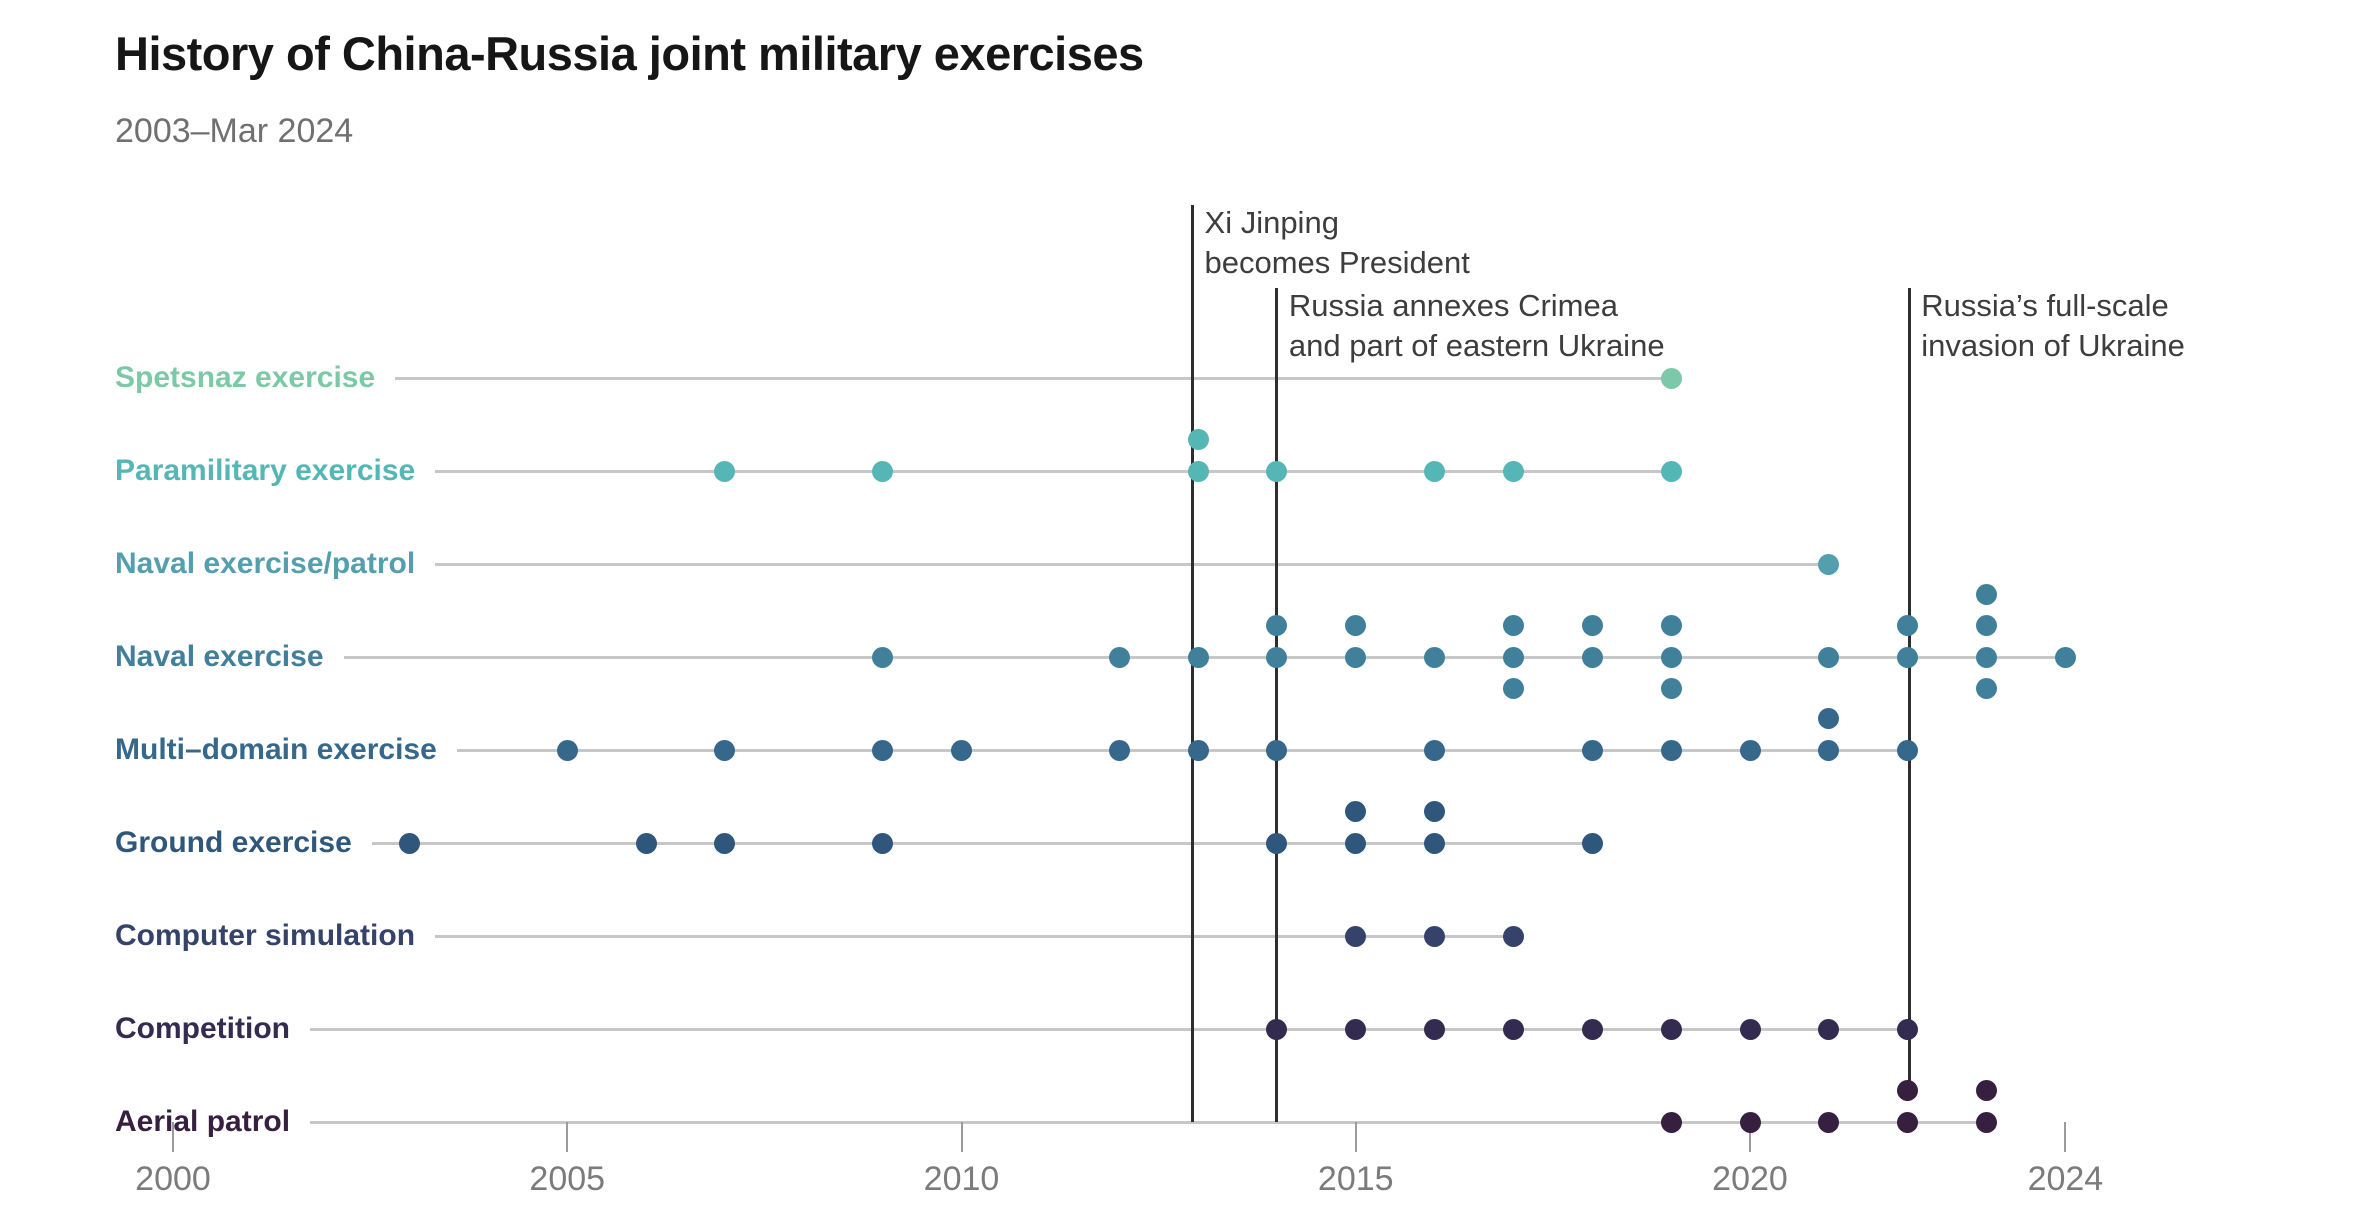 The image size is (2363, 1209). I want to click on category-label-naval-exercise: Naval exercise, so click(219, 656).